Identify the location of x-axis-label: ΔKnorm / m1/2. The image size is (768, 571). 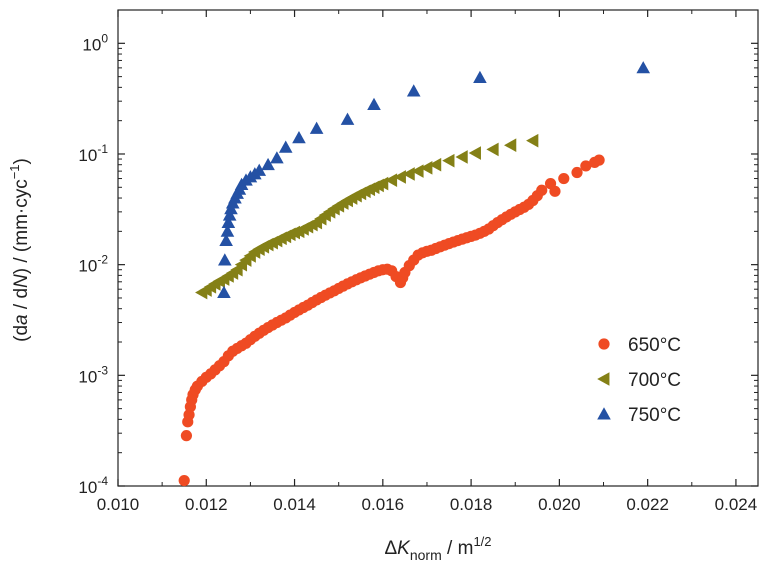
(437, 548).